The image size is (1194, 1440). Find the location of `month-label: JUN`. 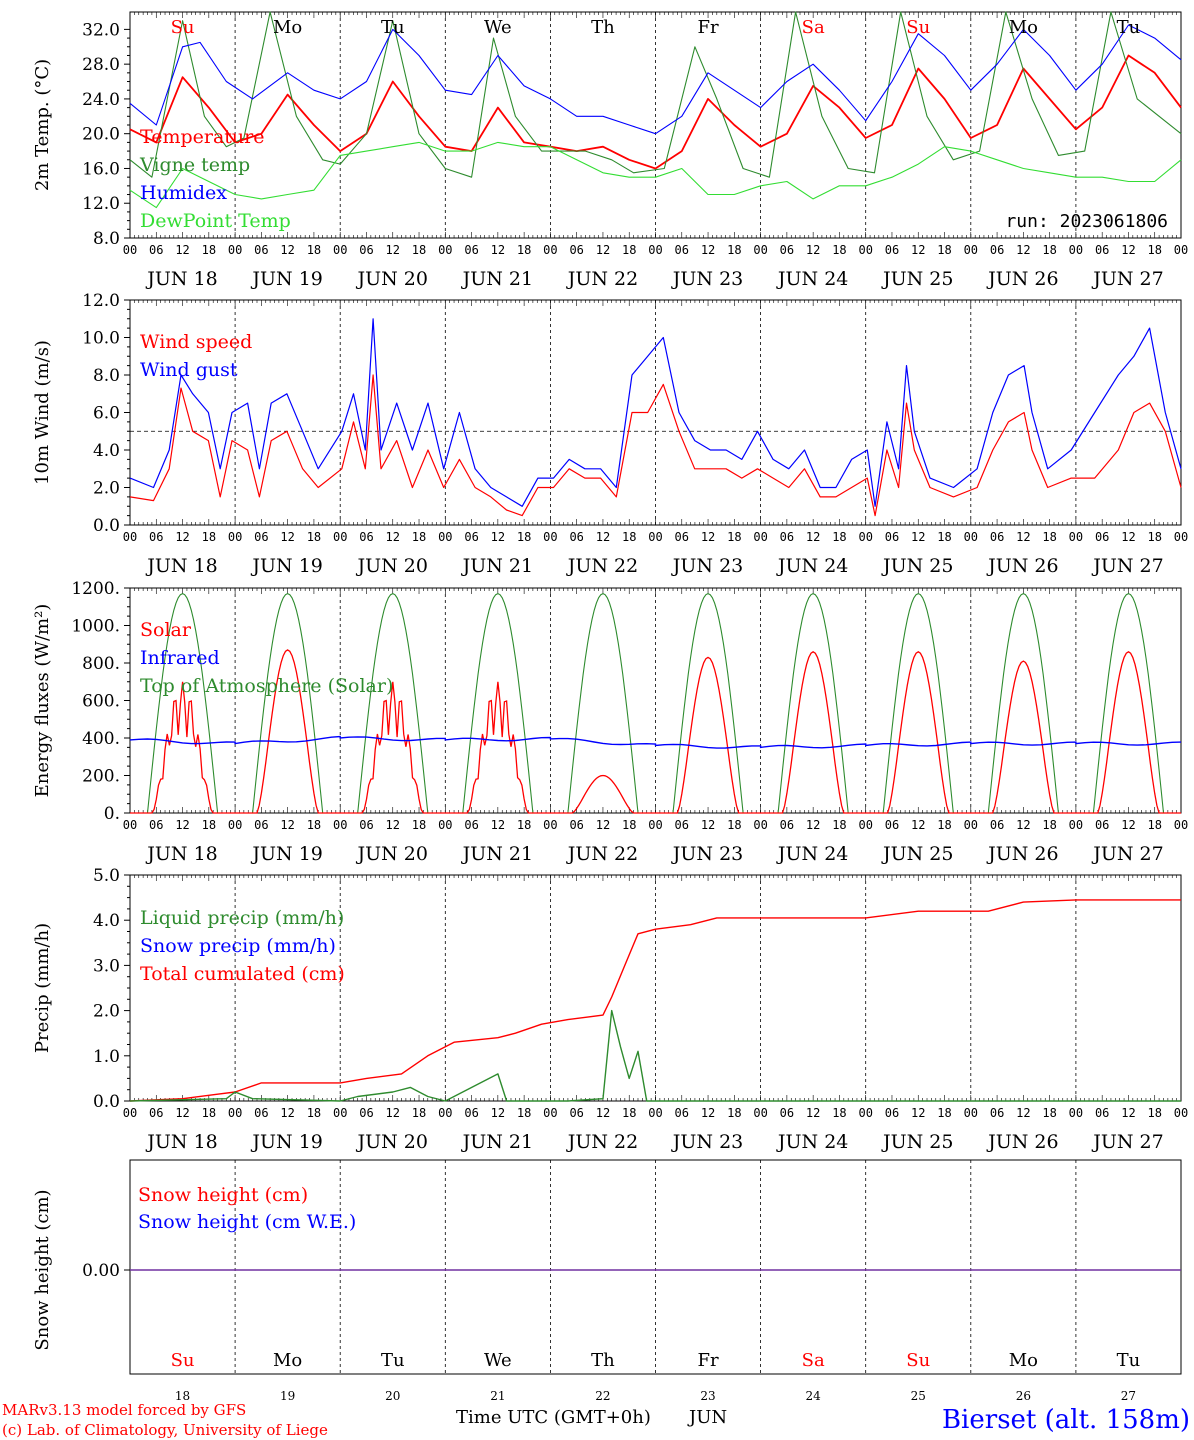

month-label: JUN is located at coordinates (707, 1417).